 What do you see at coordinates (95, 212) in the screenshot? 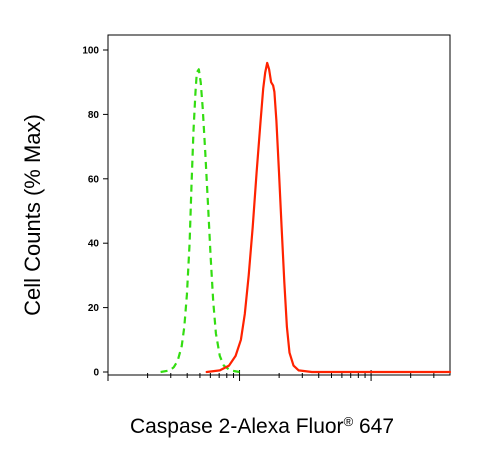
I see `y-ticks: 0 20 40 60 80 100` at bounding box center [95, 212].